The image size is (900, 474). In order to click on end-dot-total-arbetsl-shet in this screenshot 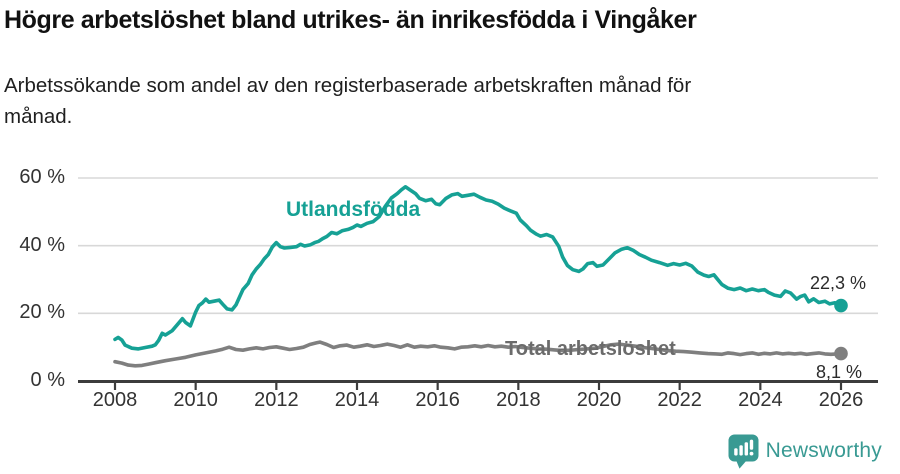, I will do `click(841, 353)`.